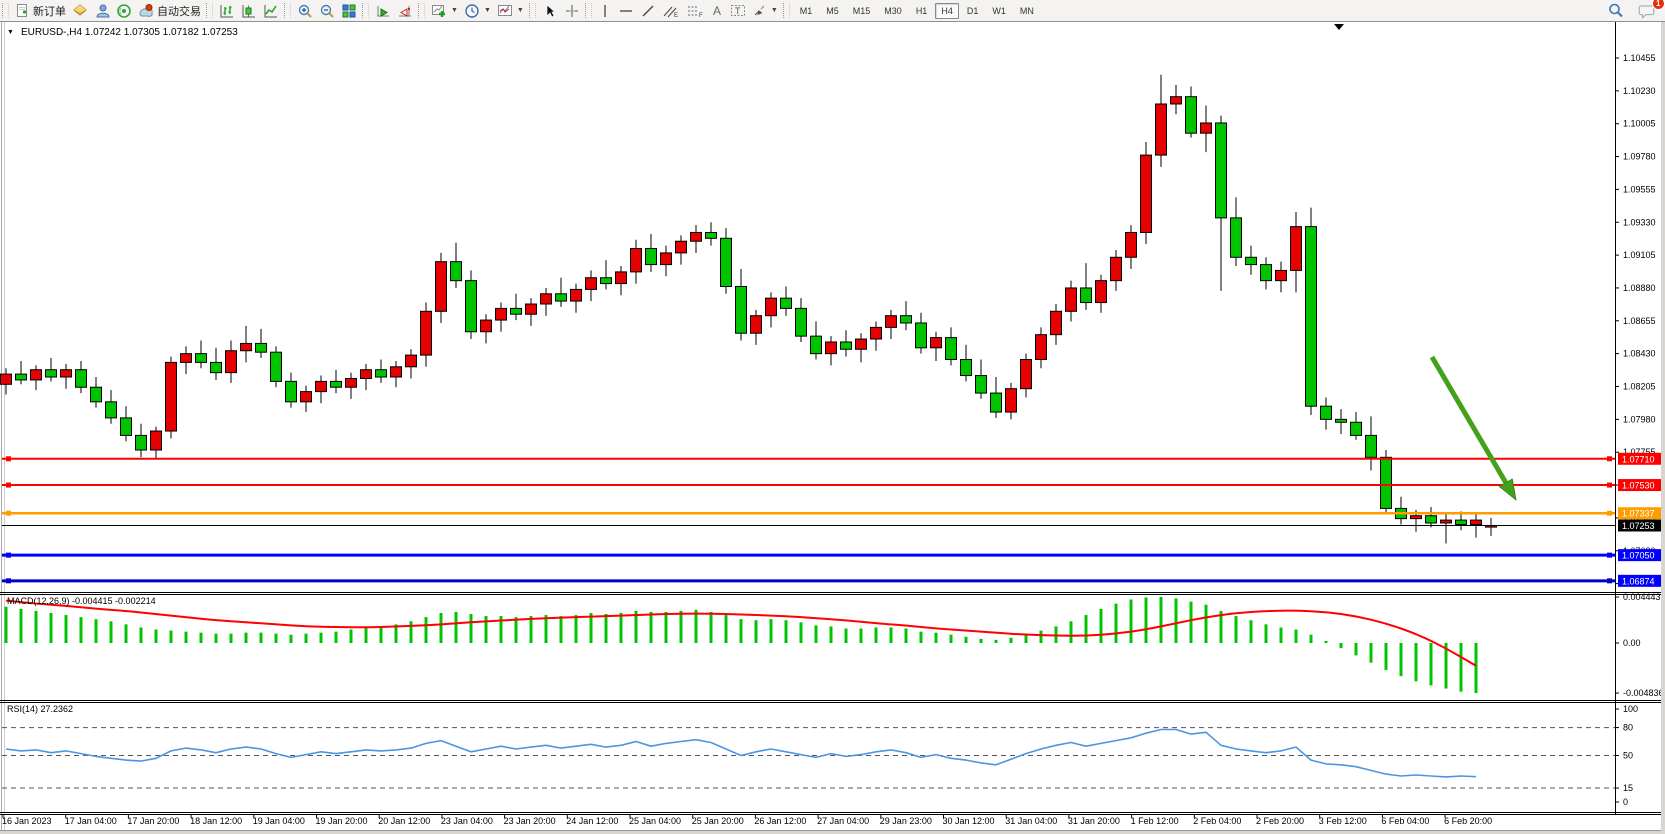 The image size is (1665, 834). What do you see at coordinates (1663, 427) in the screenshot?
I see `right-window-edge` at bounding box center [1663, 427].